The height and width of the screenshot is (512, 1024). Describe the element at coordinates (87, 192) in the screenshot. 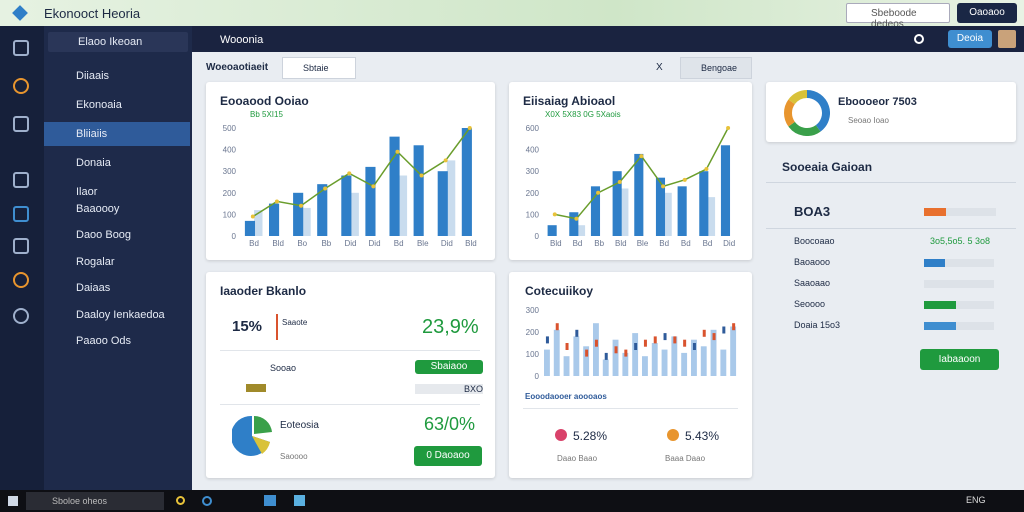

I see `sidebar-item: Ilaor` at that location.